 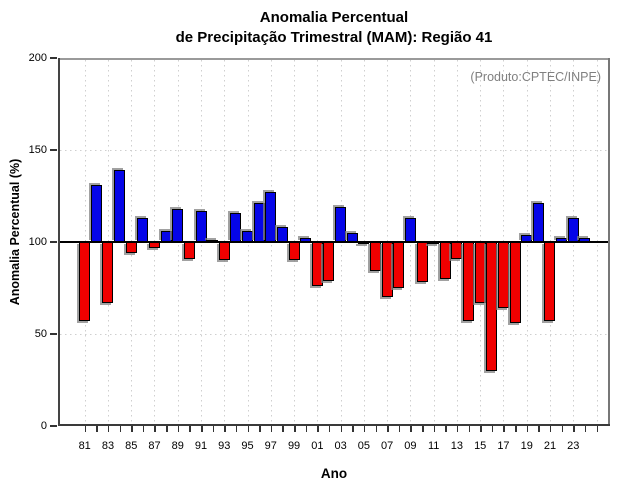 What do you see at coordinates (177, 446) in the screenshot?
I see `x-tick-label: 89` at bounding box center [177, 446].